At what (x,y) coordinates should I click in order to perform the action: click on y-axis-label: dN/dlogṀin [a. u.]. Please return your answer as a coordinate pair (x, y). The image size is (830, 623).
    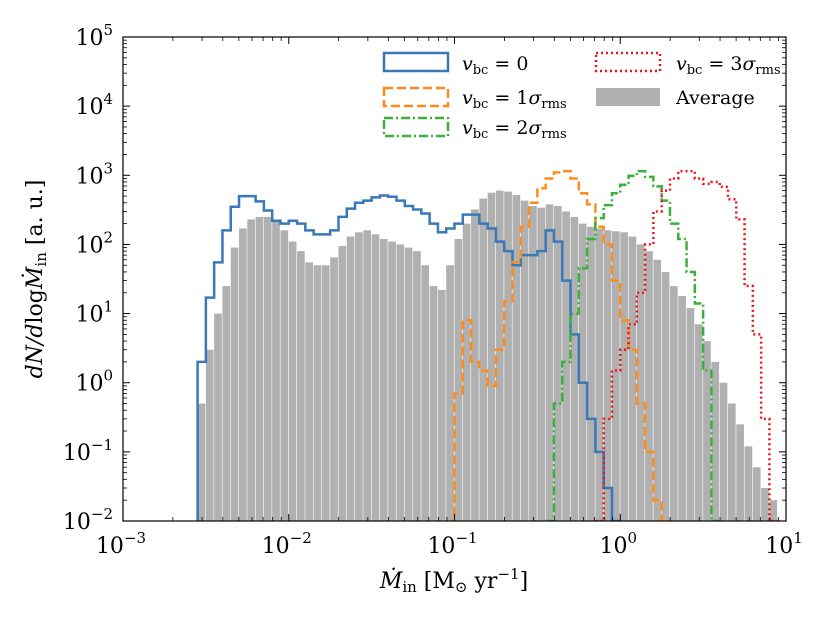
    Looking at the image, I should click on (35, 279).